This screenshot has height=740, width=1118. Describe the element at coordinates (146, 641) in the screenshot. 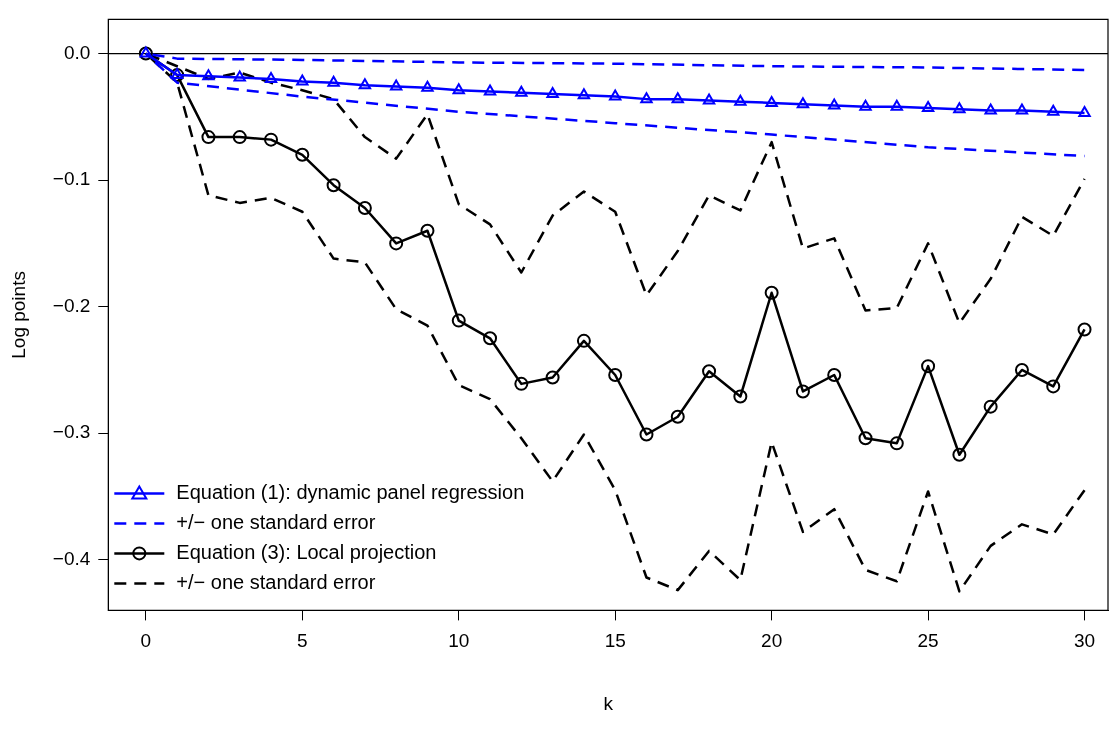

I see `x-tick-label: 0` at that location.